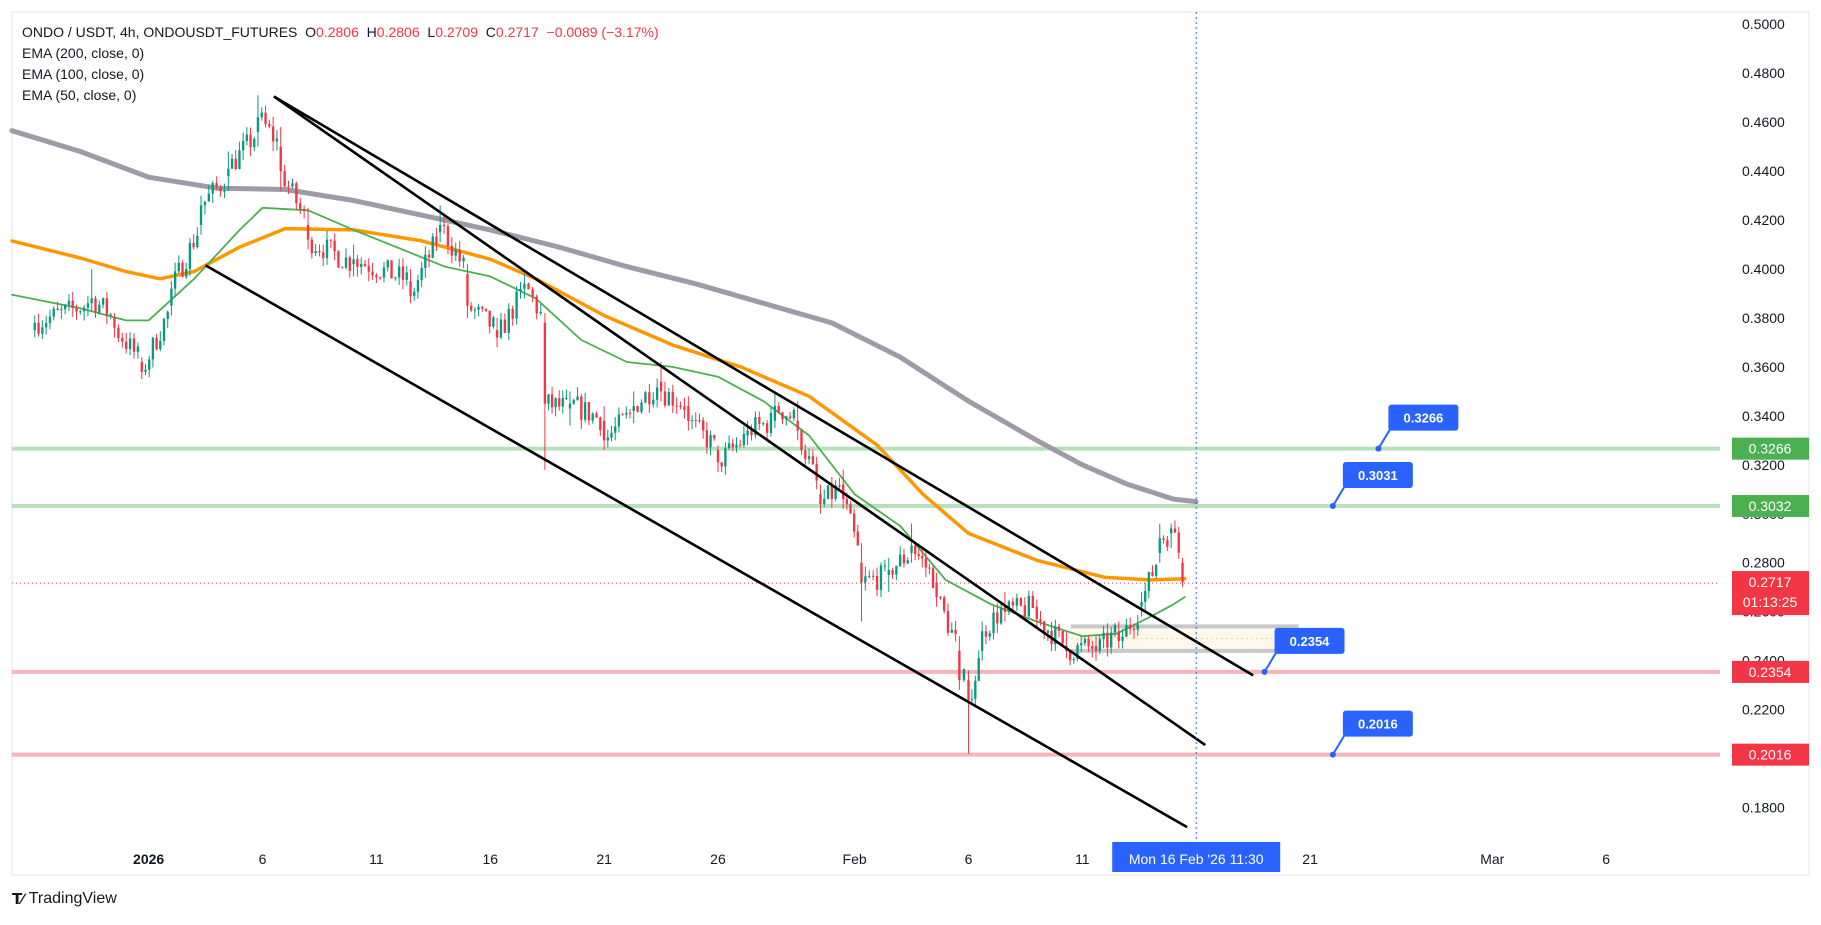 The height and width of the screenshot is (925, 1821). What do you see at coordinates (398, 32) in the screenshot?
I see `high-value: 0.2806` at bounding box center [398, 32].